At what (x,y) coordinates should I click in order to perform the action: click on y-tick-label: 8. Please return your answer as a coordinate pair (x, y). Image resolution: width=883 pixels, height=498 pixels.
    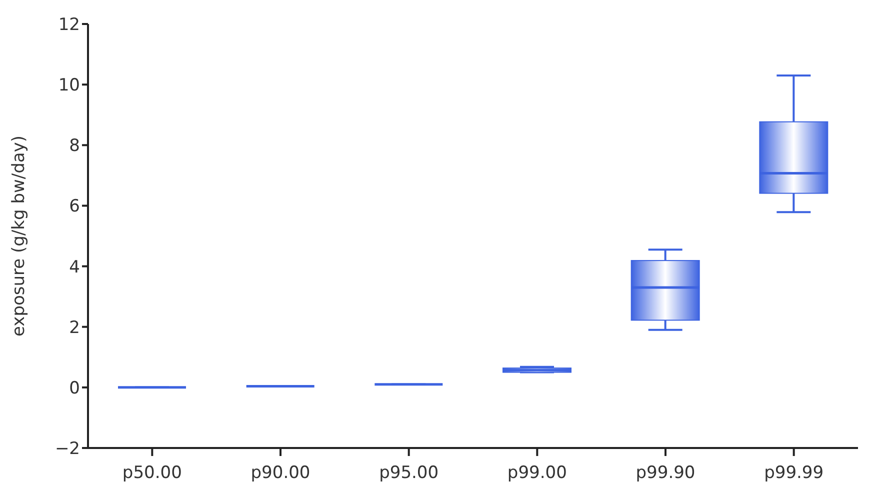
    Looking at the image, I should click on (74, 146).